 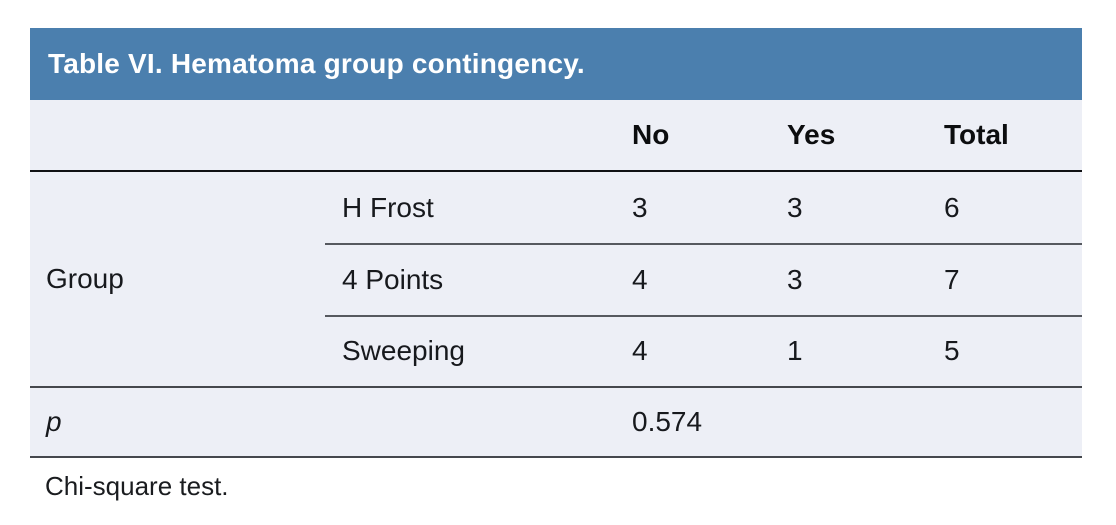 I want to click on p-value: 0.574, so click(x=667, y=421).